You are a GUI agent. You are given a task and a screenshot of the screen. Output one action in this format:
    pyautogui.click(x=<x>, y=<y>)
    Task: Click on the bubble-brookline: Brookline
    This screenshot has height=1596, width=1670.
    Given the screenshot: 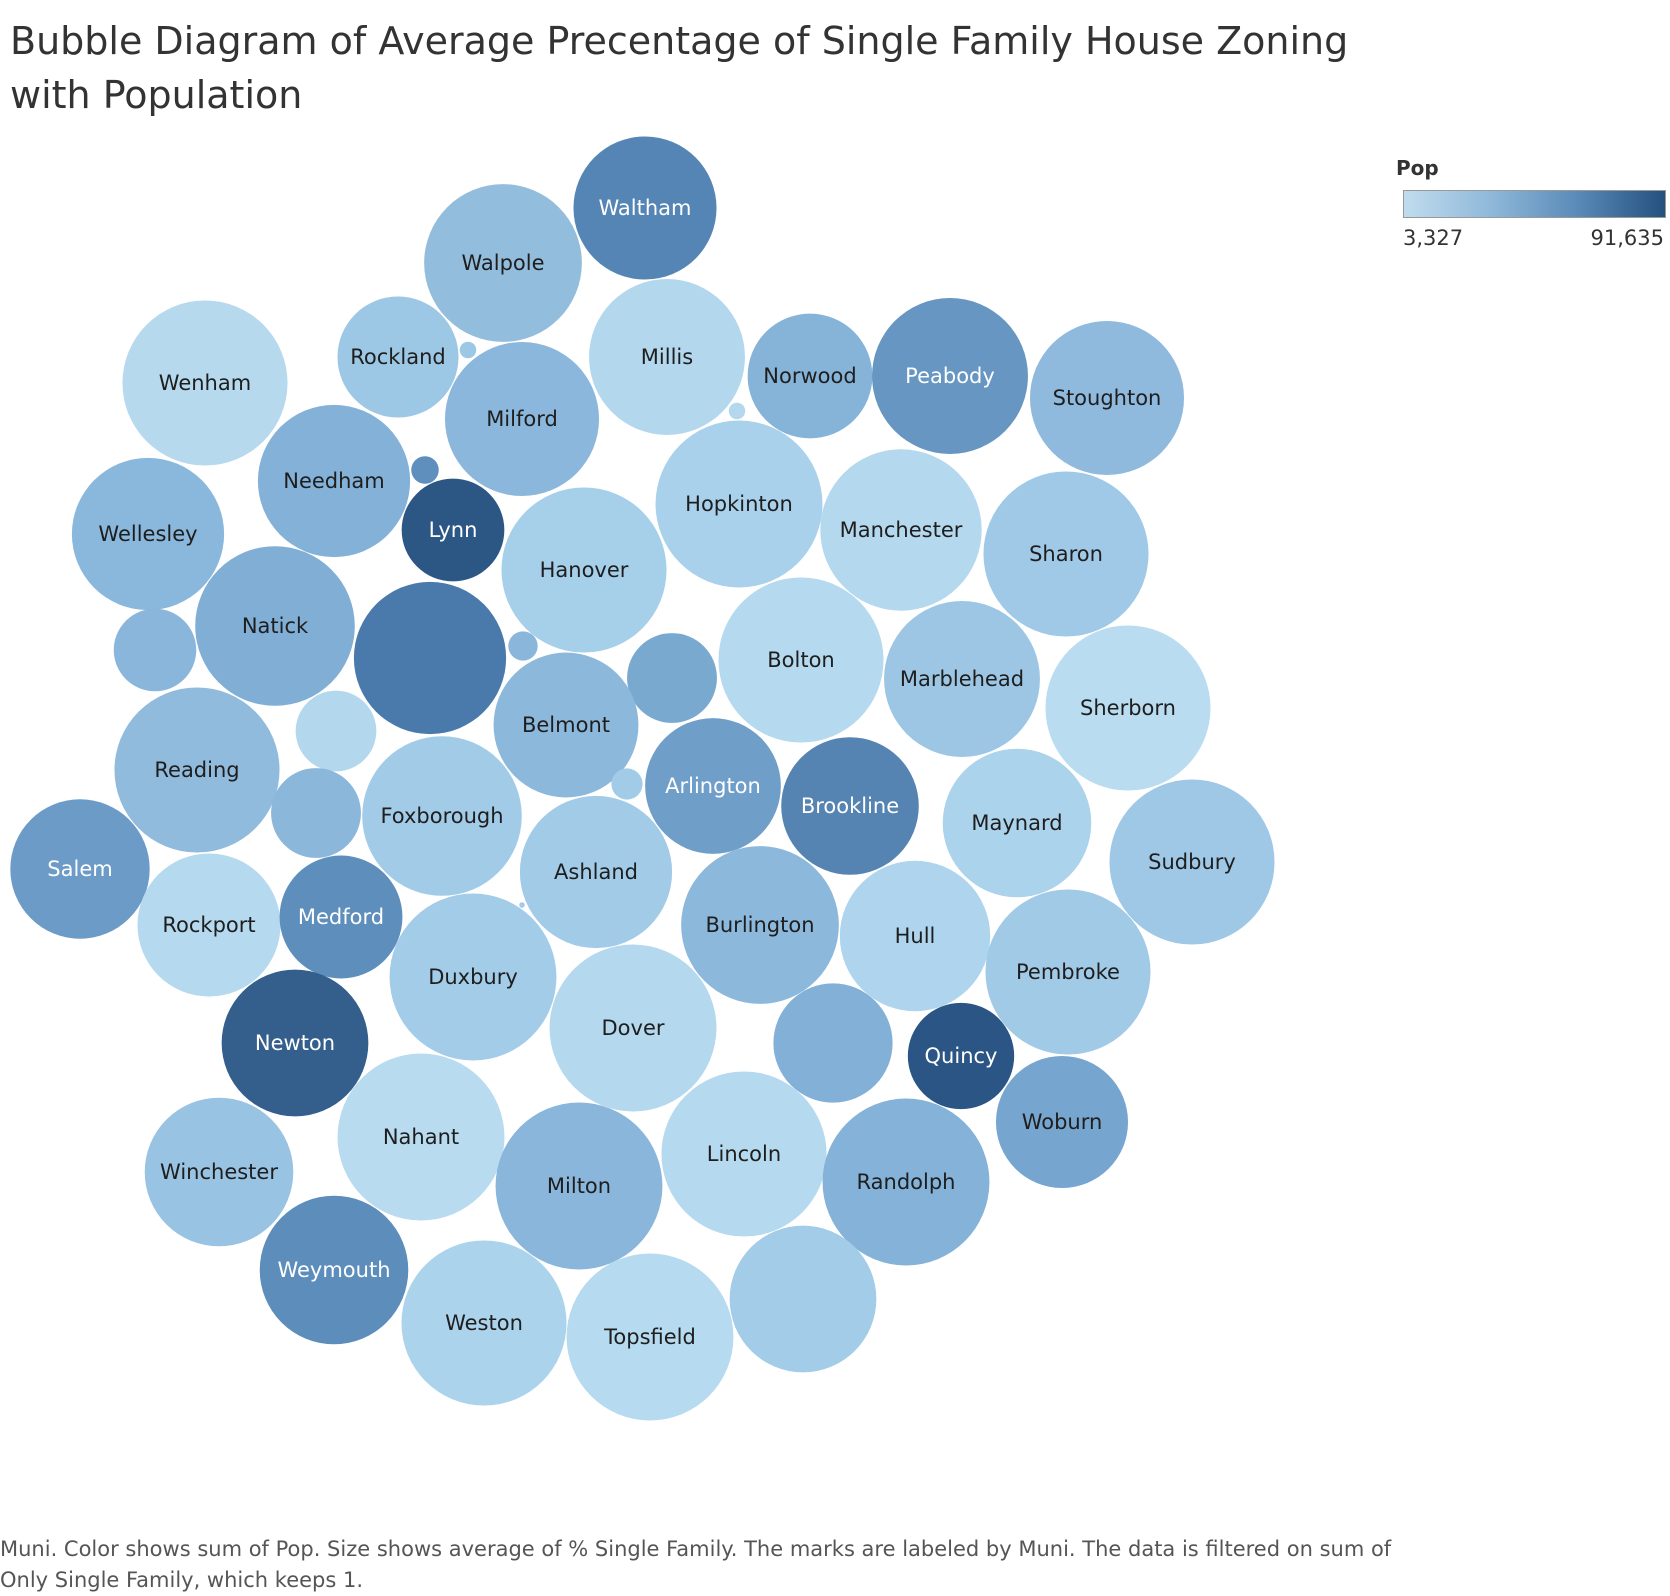 What is the action you would take?
    pyautogui.click(x=850, y=806)
    